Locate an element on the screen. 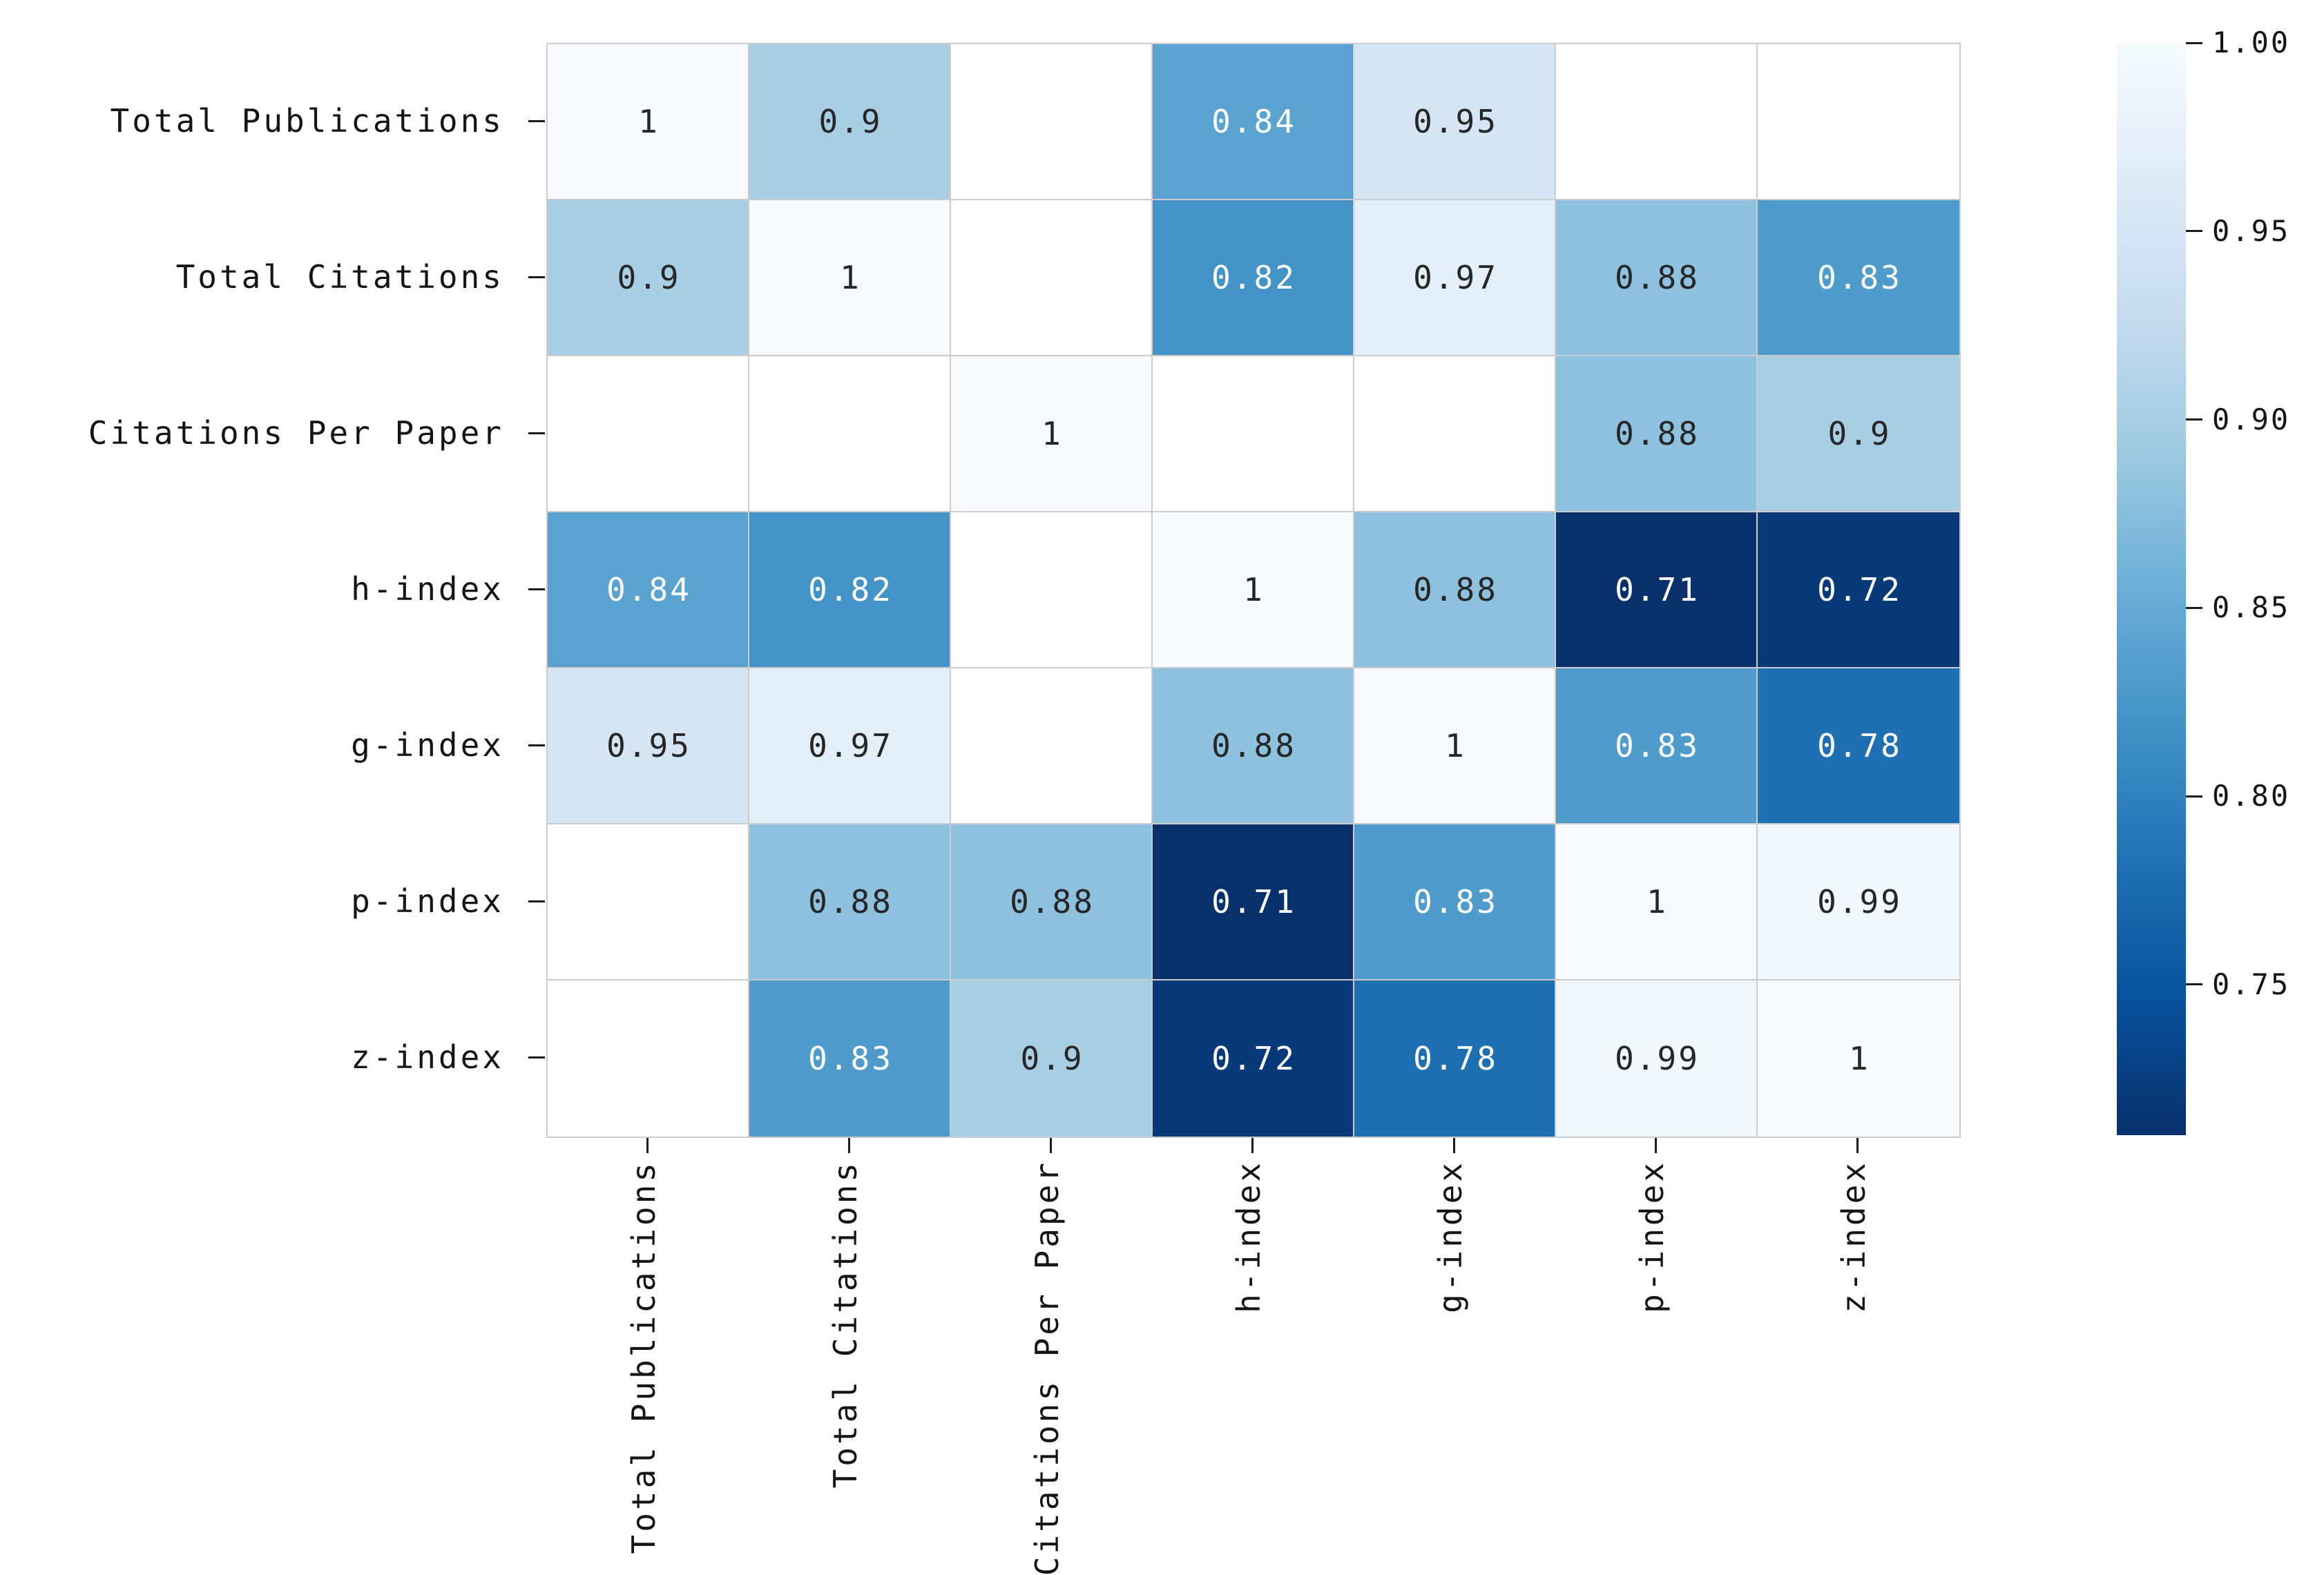  y-axis-label: p-index is located at coordinates (427, 901).